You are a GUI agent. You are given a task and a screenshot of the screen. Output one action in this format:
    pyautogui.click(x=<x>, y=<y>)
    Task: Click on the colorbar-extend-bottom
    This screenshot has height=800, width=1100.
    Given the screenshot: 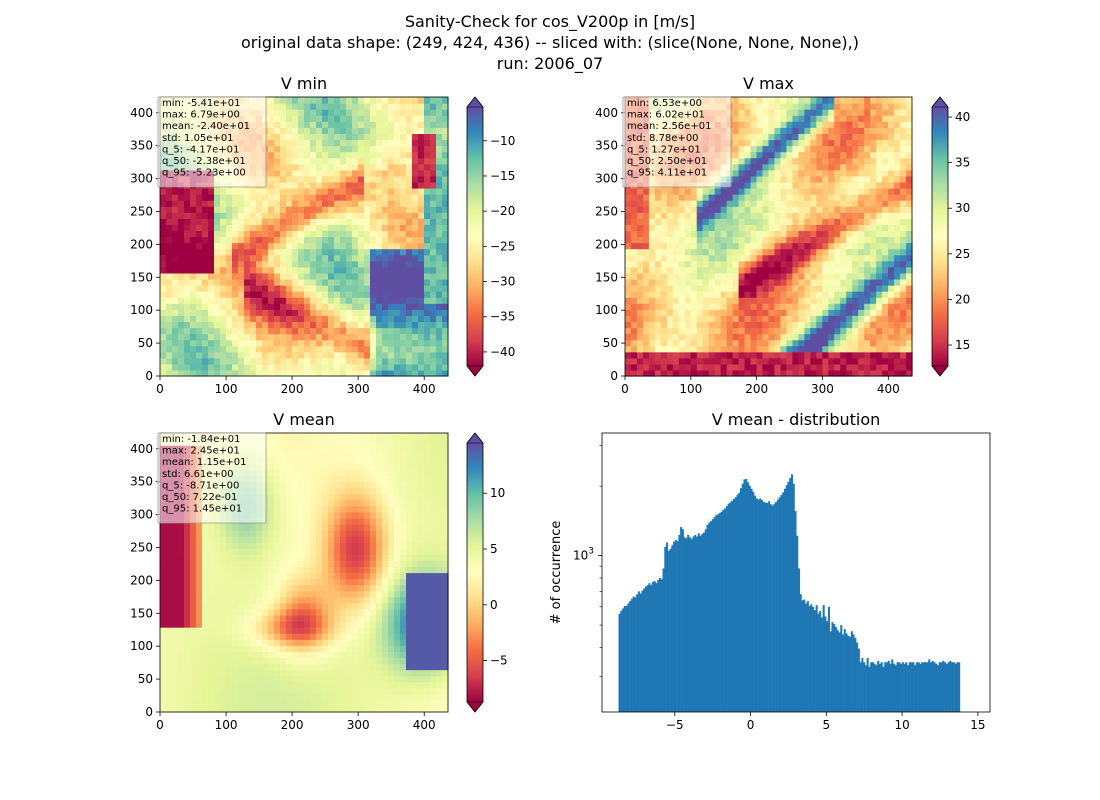 What is the action you would take?
    pyautogui.click(x=940, y=371)
    